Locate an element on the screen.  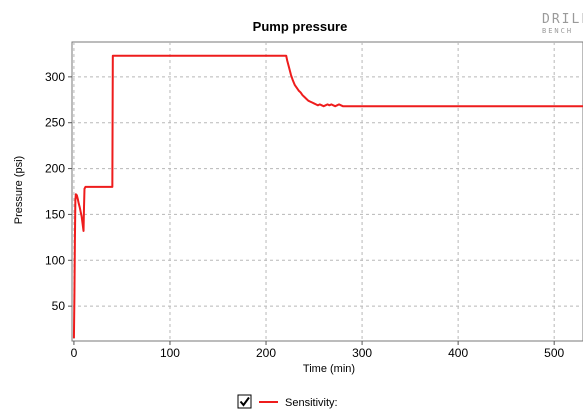
legend-checkbox is located at coordinates (244, 401).